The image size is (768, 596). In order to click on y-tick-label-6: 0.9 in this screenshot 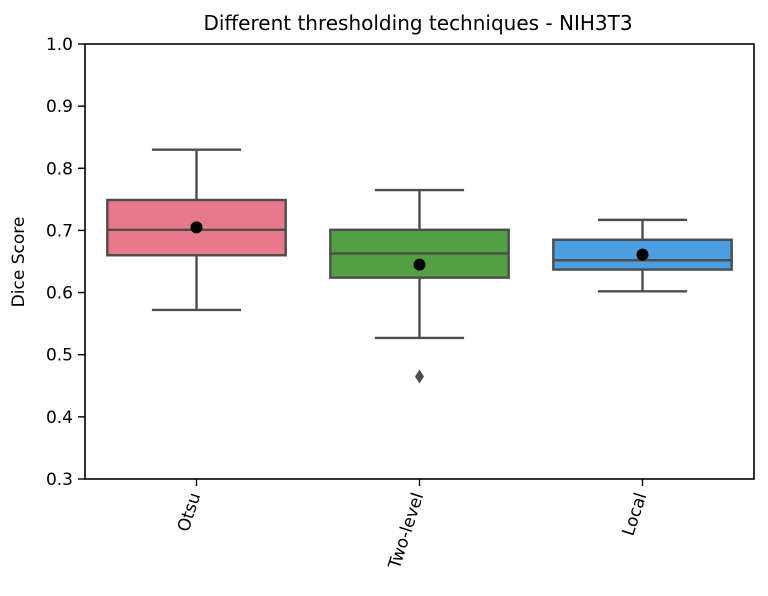, I will do `click(59, 107)`.